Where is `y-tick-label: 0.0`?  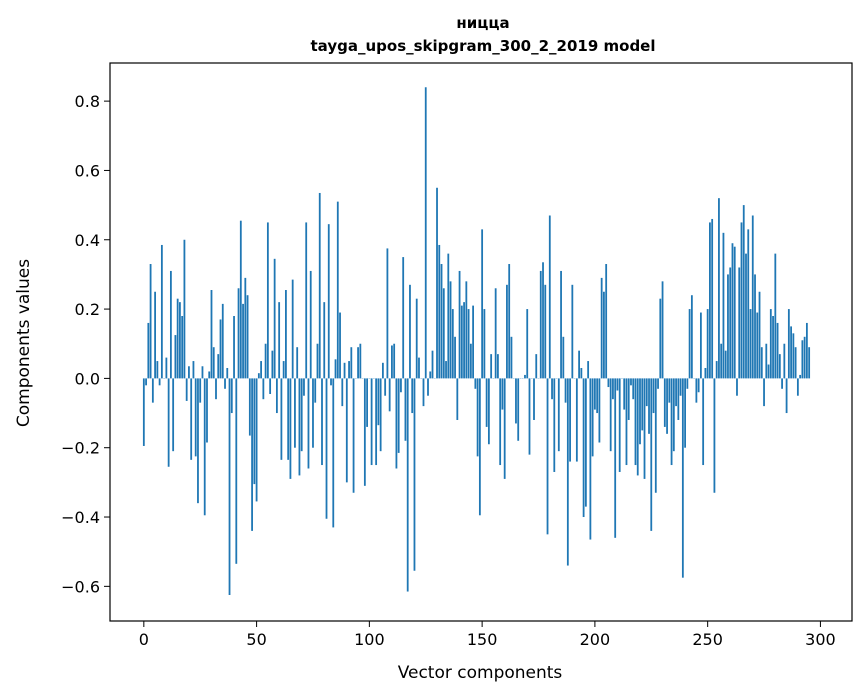 y-tick-label: 0.0 is located at coordinates (87, 378).